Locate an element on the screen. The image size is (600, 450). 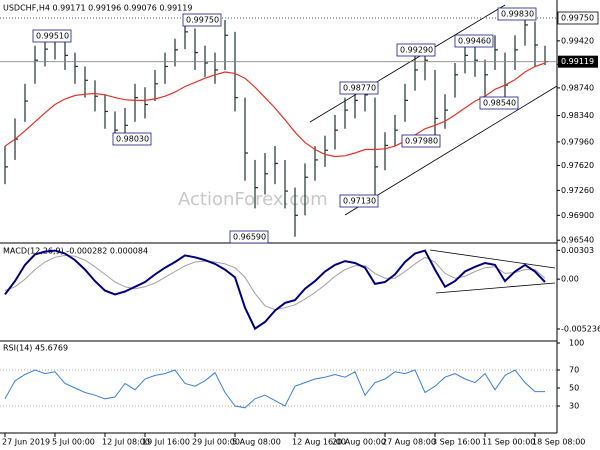
y-tick-label: 0.97260 is located at coordinates (577, 190).